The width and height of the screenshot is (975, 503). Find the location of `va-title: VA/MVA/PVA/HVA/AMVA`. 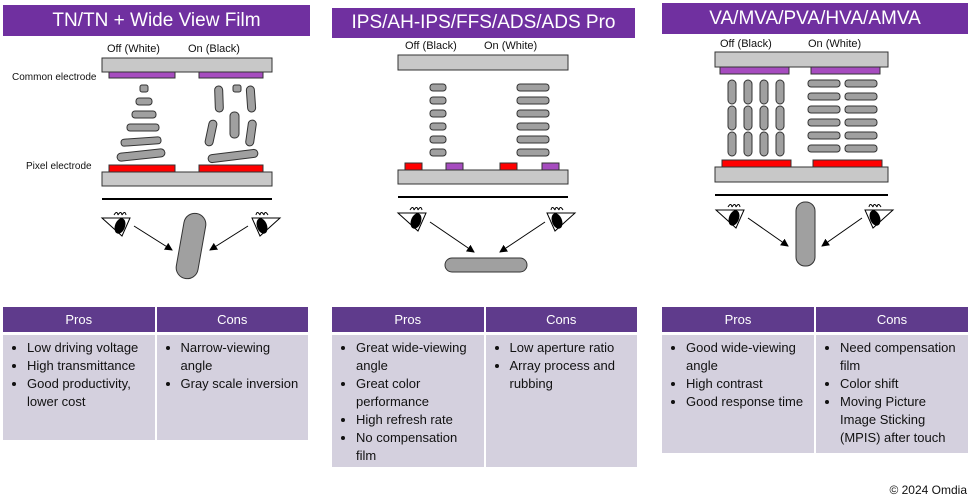

va-title: VA/MVA/PVA/HVA/AMVA is located at coordinates (815, 18).